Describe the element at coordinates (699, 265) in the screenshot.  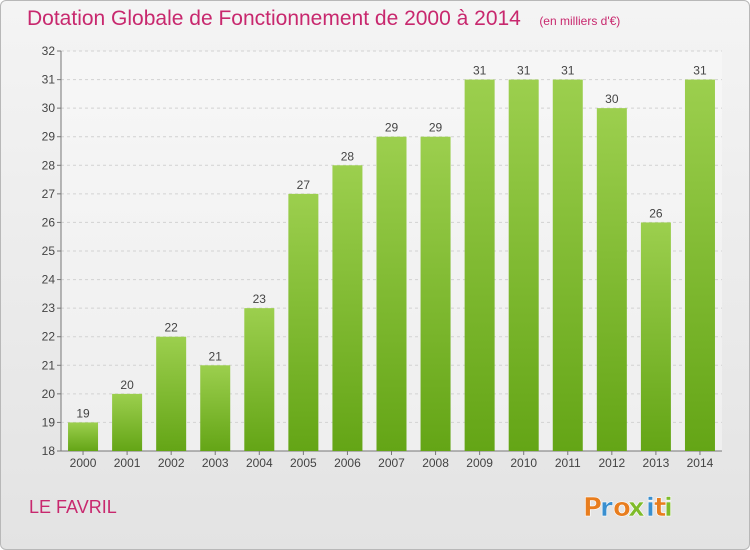
I see `bar-2014` at that location.